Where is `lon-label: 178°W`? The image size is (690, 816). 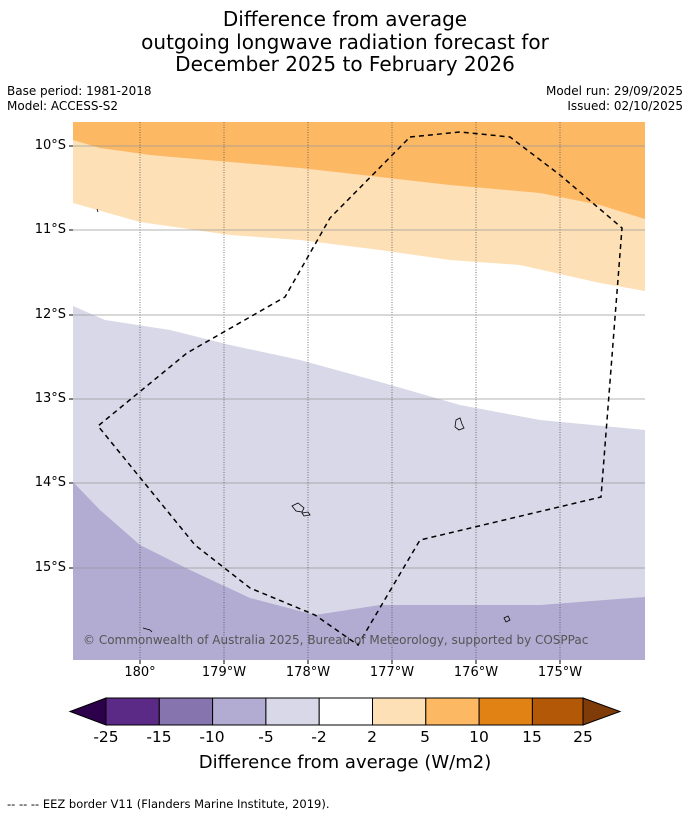 lon-label: 178°W is located at coordinates (308, 672).